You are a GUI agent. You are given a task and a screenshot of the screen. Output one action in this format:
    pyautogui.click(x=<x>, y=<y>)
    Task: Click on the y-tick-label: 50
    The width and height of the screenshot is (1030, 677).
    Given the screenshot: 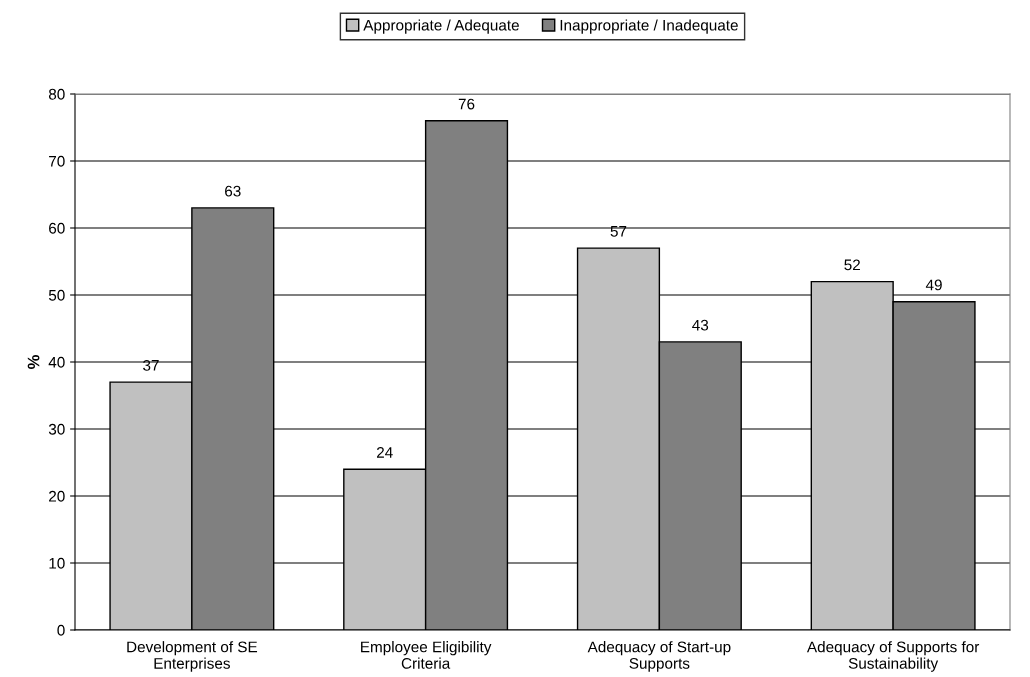 What is the action you would take?
    pyautogui.click(x=56, y=295)
    